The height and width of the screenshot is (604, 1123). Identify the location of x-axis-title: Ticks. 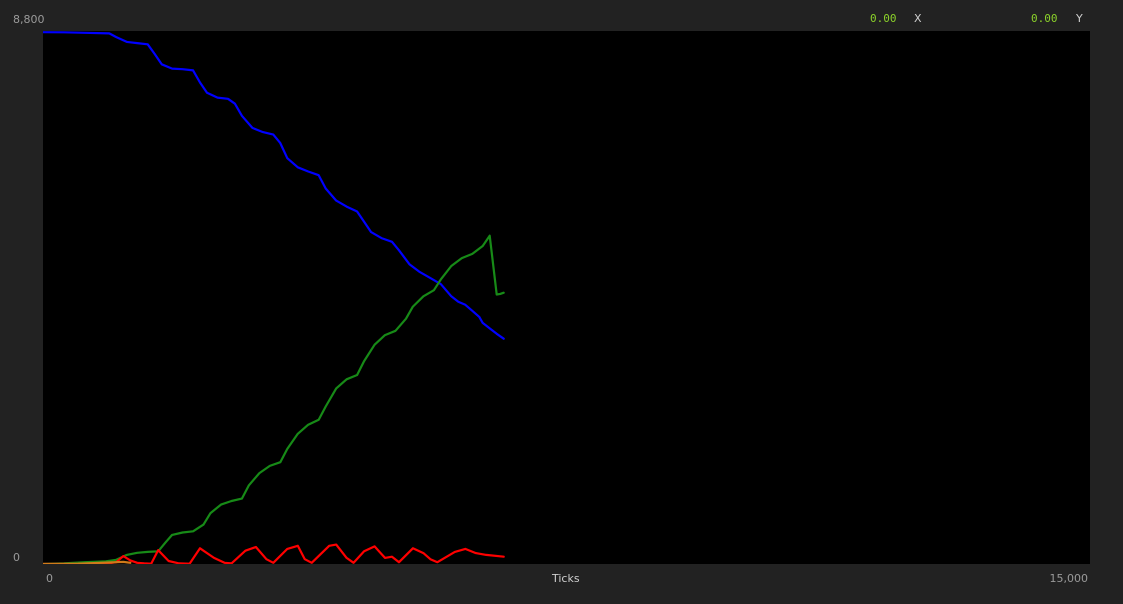
(566, 578).